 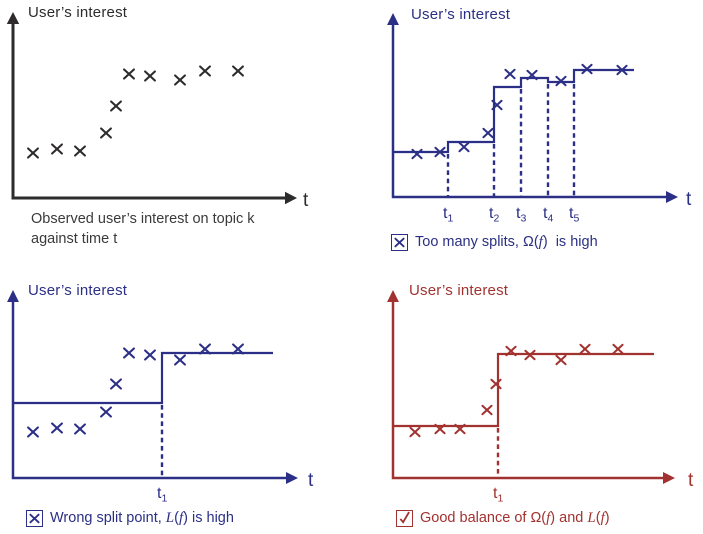 I want to click on caption-text: Good balance of Ω(f) and L(f), so click(x=515, y=518).